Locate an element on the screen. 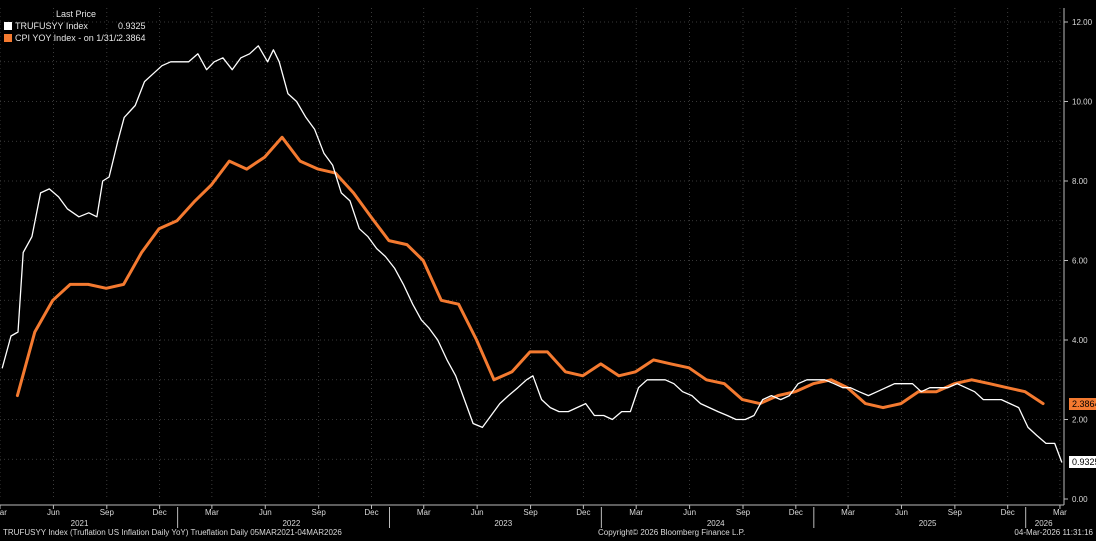 Image resolution: width=1096 pixels, height=541 pixels. y-tick-label: 10.00 is located at coordinates (1082, 102).